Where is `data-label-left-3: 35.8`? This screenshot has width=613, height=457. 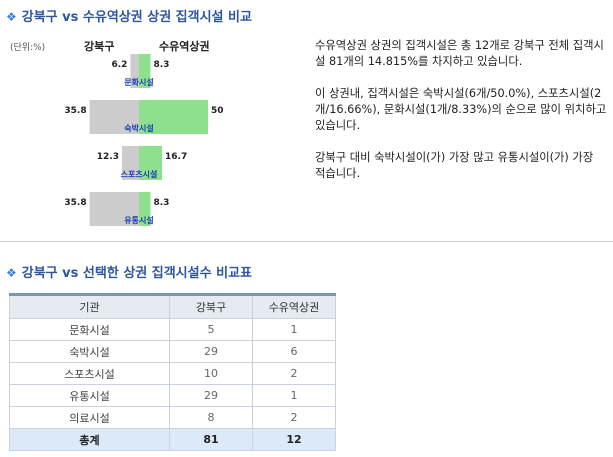 data-label-left-3: 35.8 is located at coordinates (75, 203).